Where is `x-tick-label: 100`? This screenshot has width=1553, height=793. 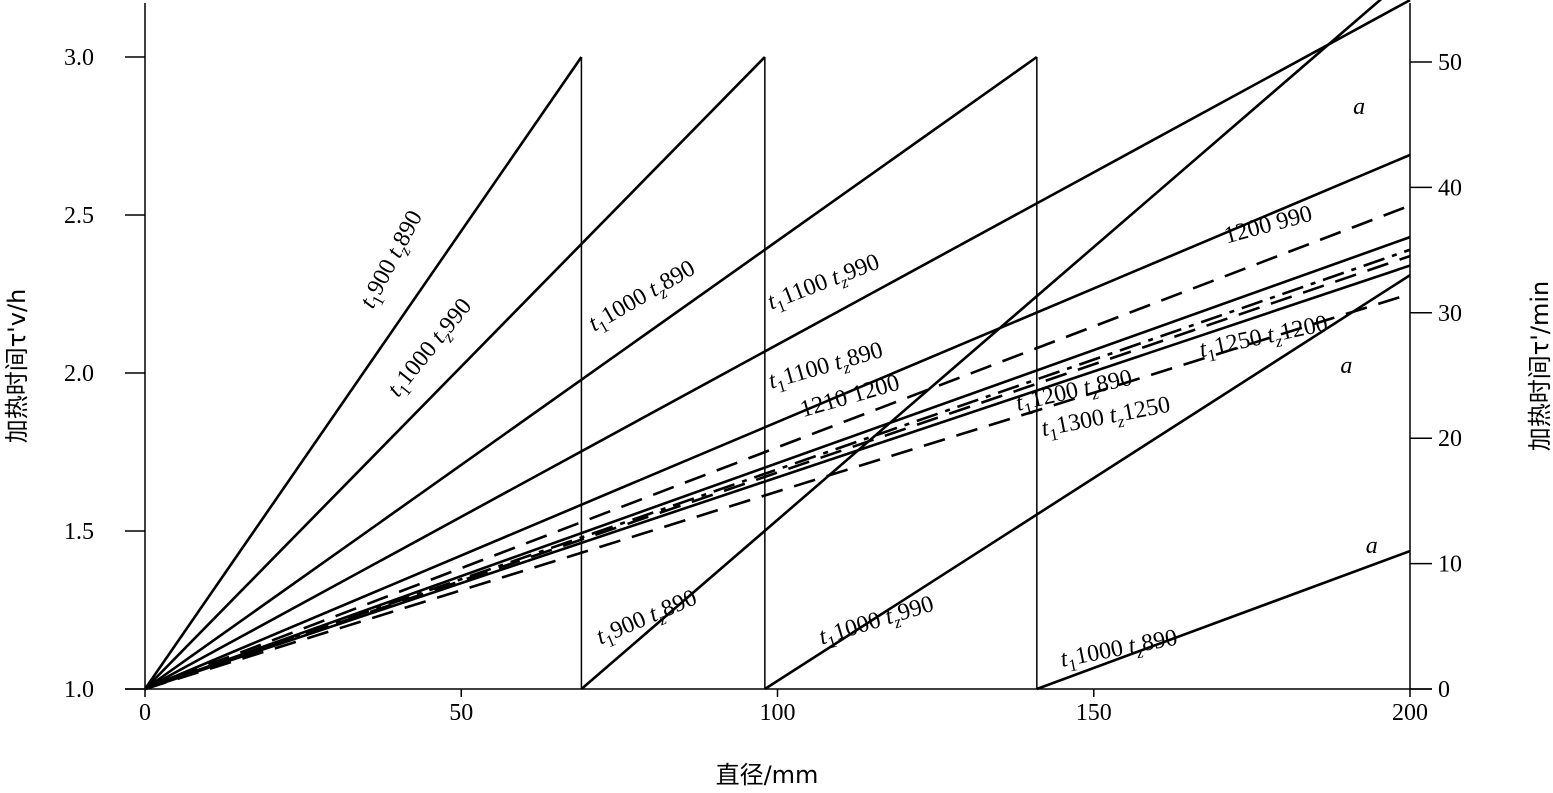
x-tick-label: 100 is located at coordinates (778, 713).